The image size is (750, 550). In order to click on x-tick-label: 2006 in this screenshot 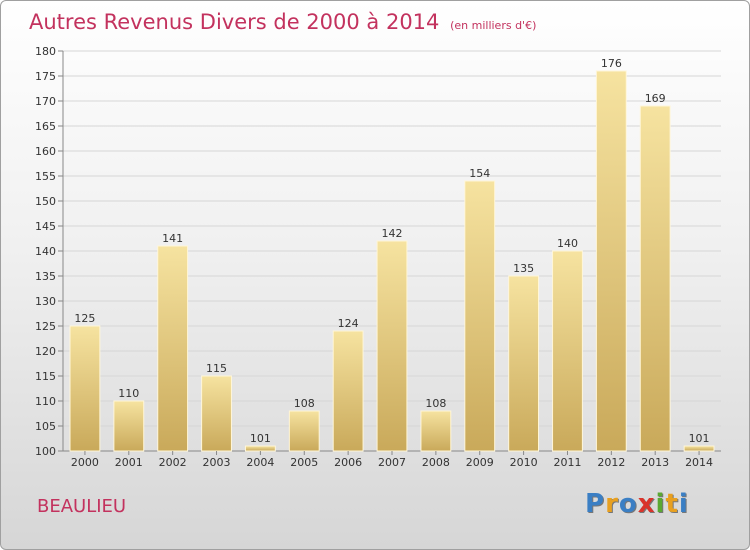, I will do `click(348, 462)`.